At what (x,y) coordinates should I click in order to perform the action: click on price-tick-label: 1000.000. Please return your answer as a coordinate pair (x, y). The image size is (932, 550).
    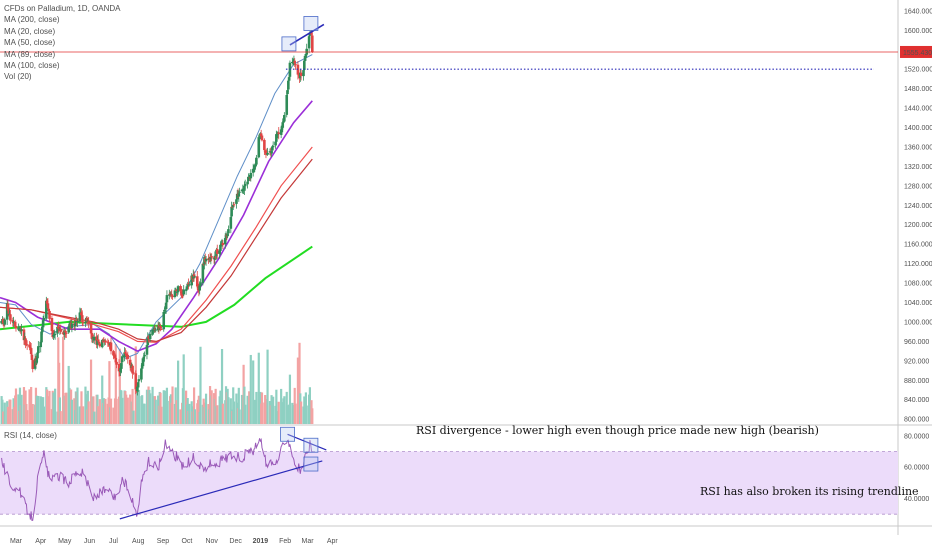
    Looking at the image, I should click on (918, 322).